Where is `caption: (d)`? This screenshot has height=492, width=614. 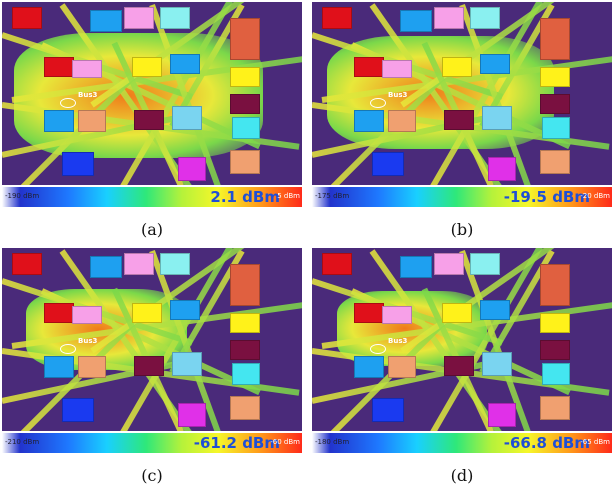
caption: (d) is located at coordinates (462, 475).